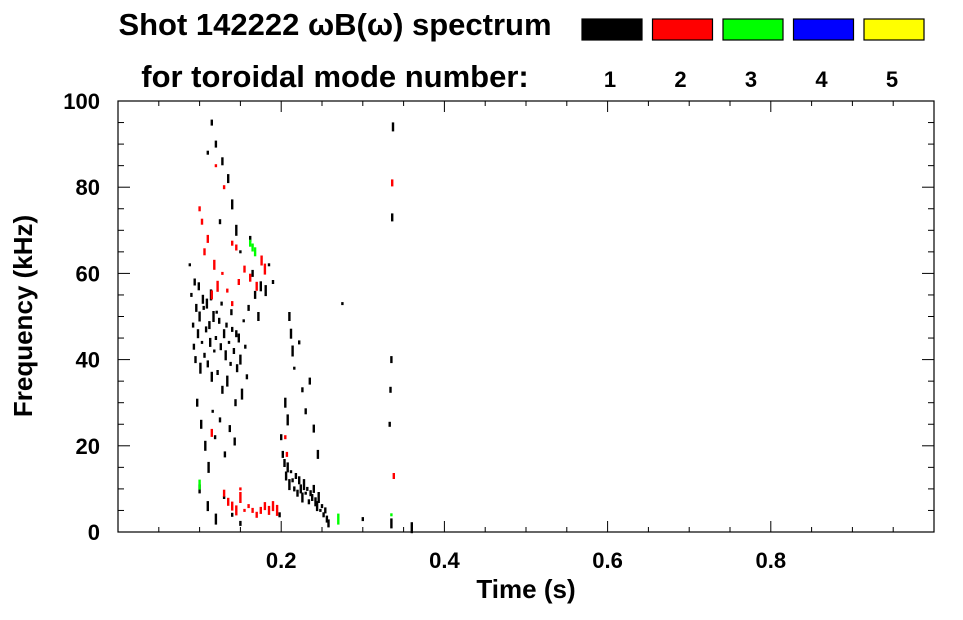  Describe the element at coordinates (680, 79) in the screenshot. I see `legend-label-2: 2` at that location.